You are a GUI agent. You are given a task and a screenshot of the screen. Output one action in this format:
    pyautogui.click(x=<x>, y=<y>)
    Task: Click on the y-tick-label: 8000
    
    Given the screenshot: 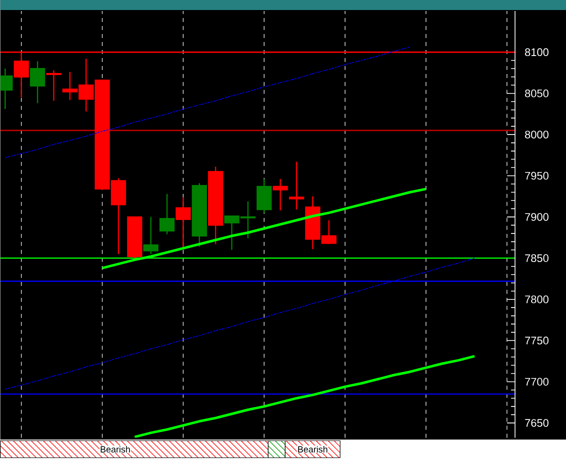 What is the action you would take?
    pyautogui.click(x=536, y=134)
    